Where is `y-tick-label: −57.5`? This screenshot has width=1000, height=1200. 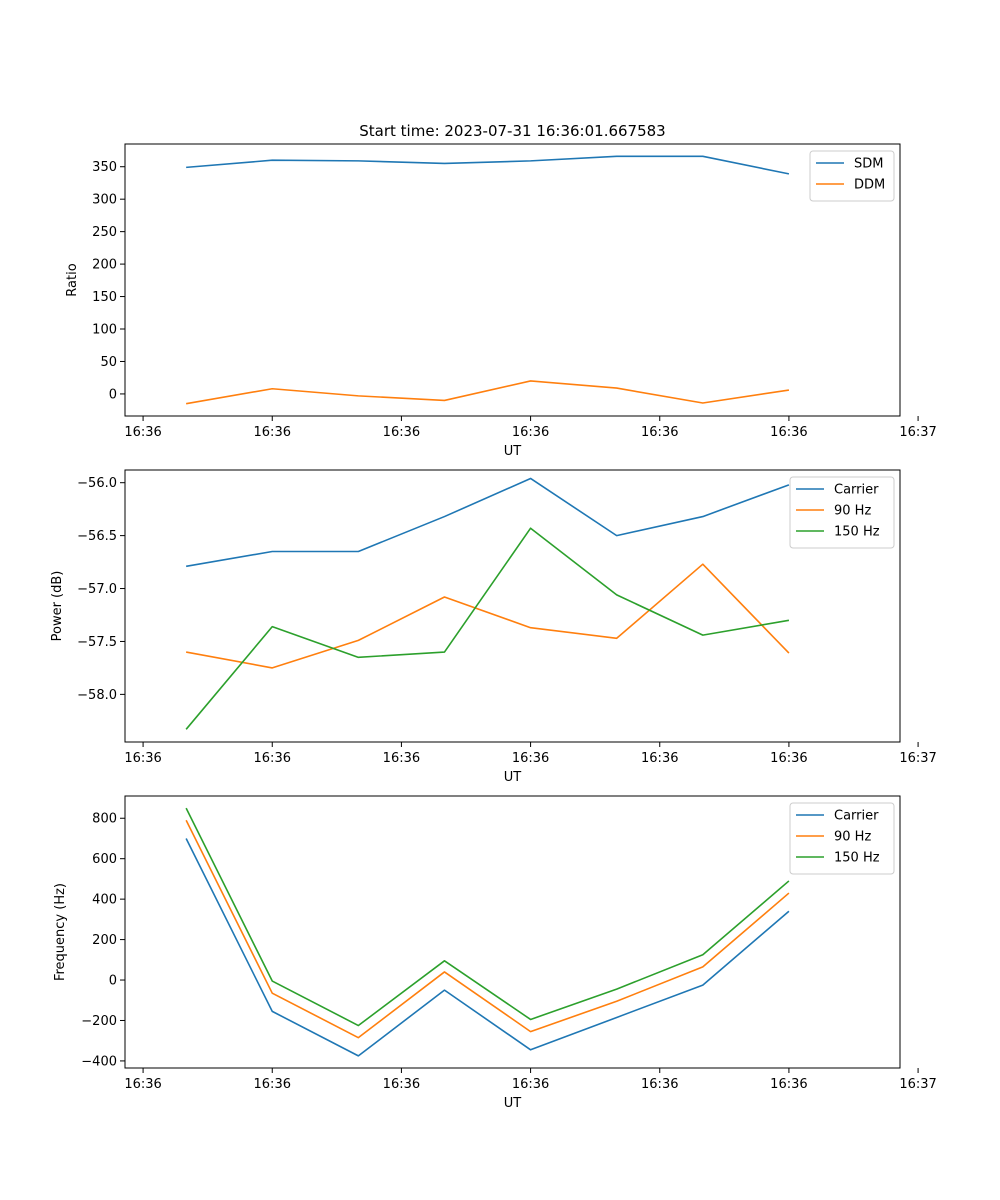 y-tick-label: −57.5 is located at coordinates (97, 642).